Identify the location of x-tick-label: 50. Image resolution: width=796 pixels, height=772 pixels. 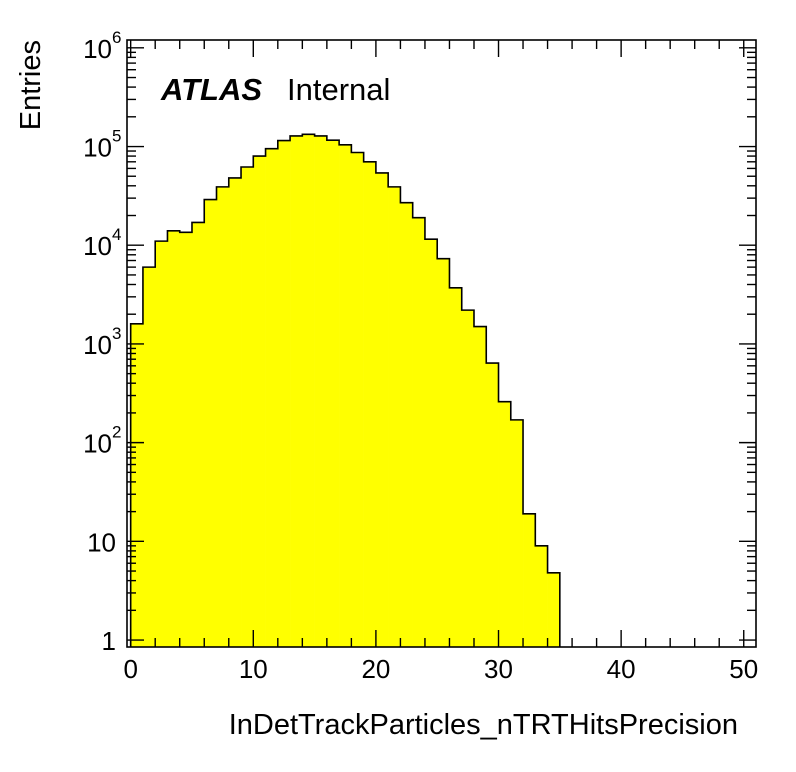
(743, 669).